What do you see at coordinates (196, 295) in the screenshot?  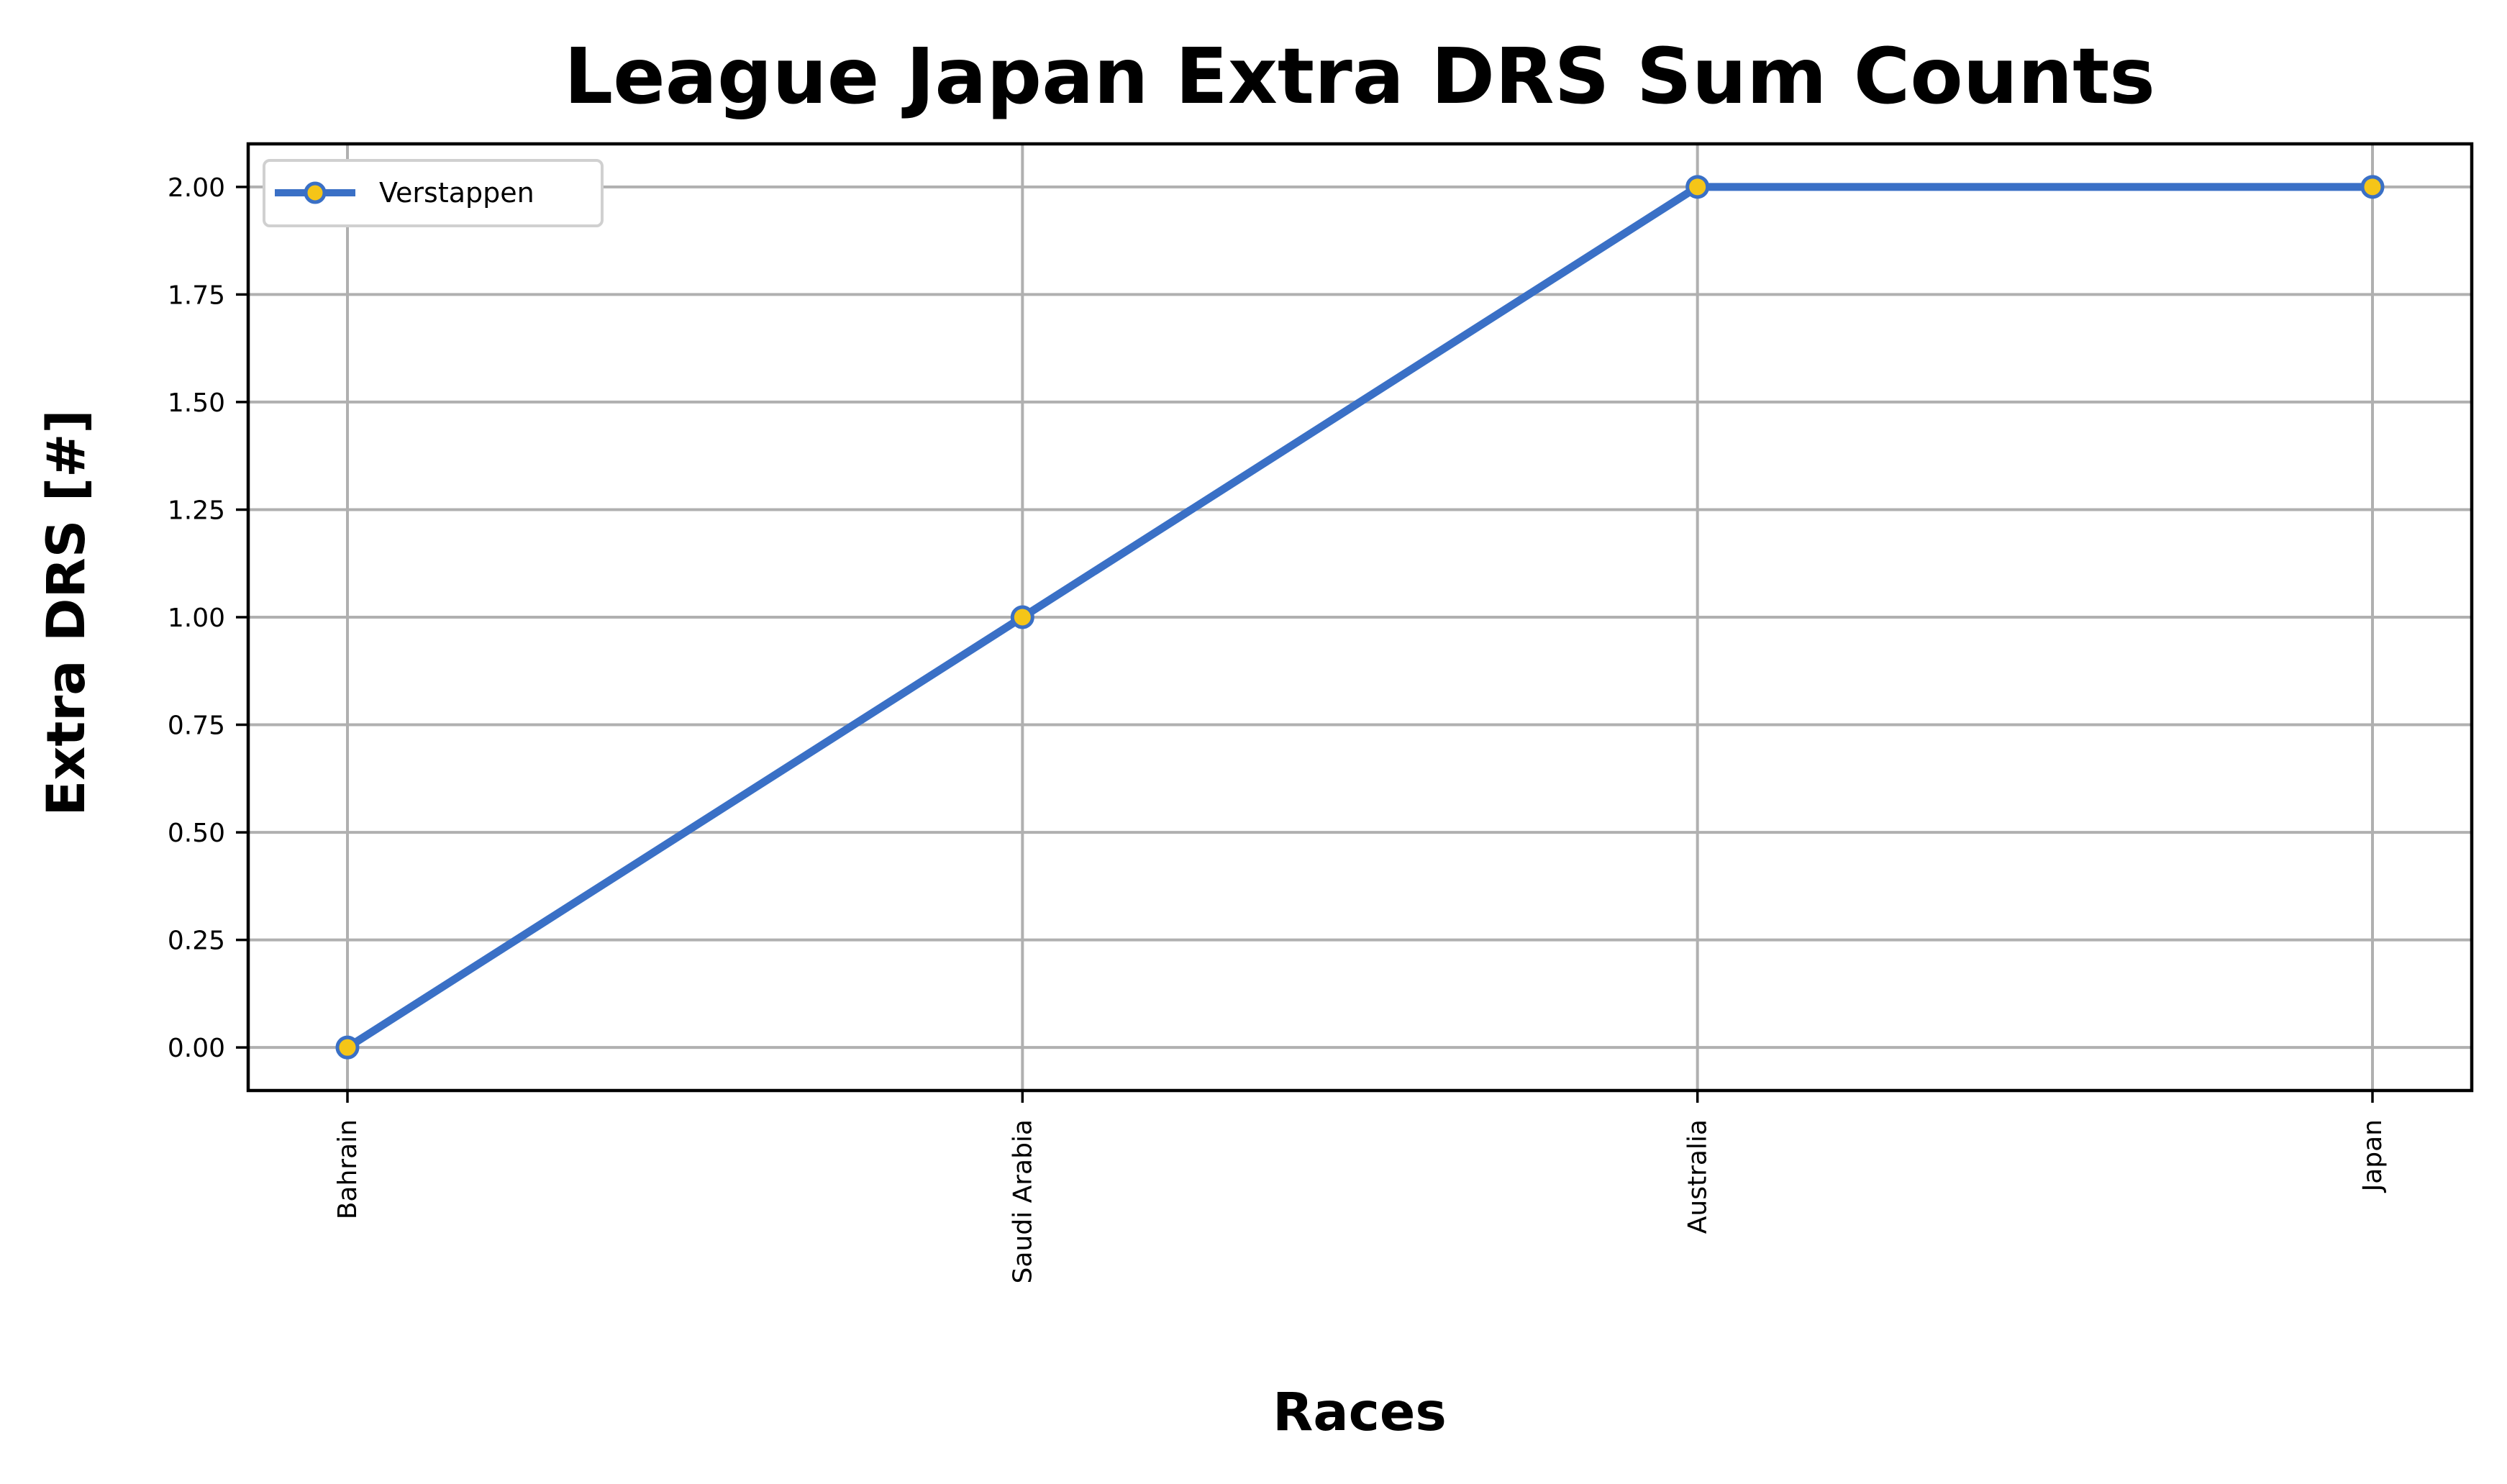 I see `y-tick-label: 1.75` at bounding box center [196, 295].